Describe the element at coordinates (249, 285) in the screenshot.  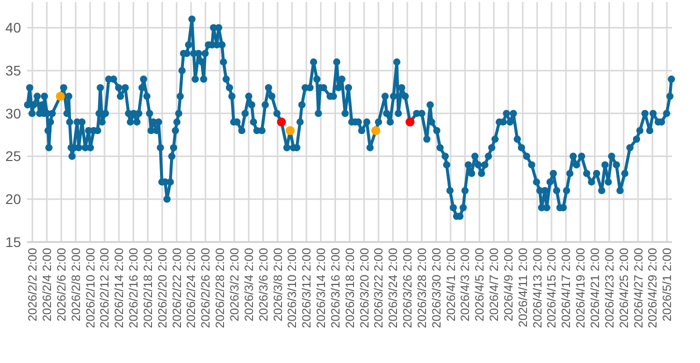
I see `x-tick-label: 2026/3/4 2:00` at that location.